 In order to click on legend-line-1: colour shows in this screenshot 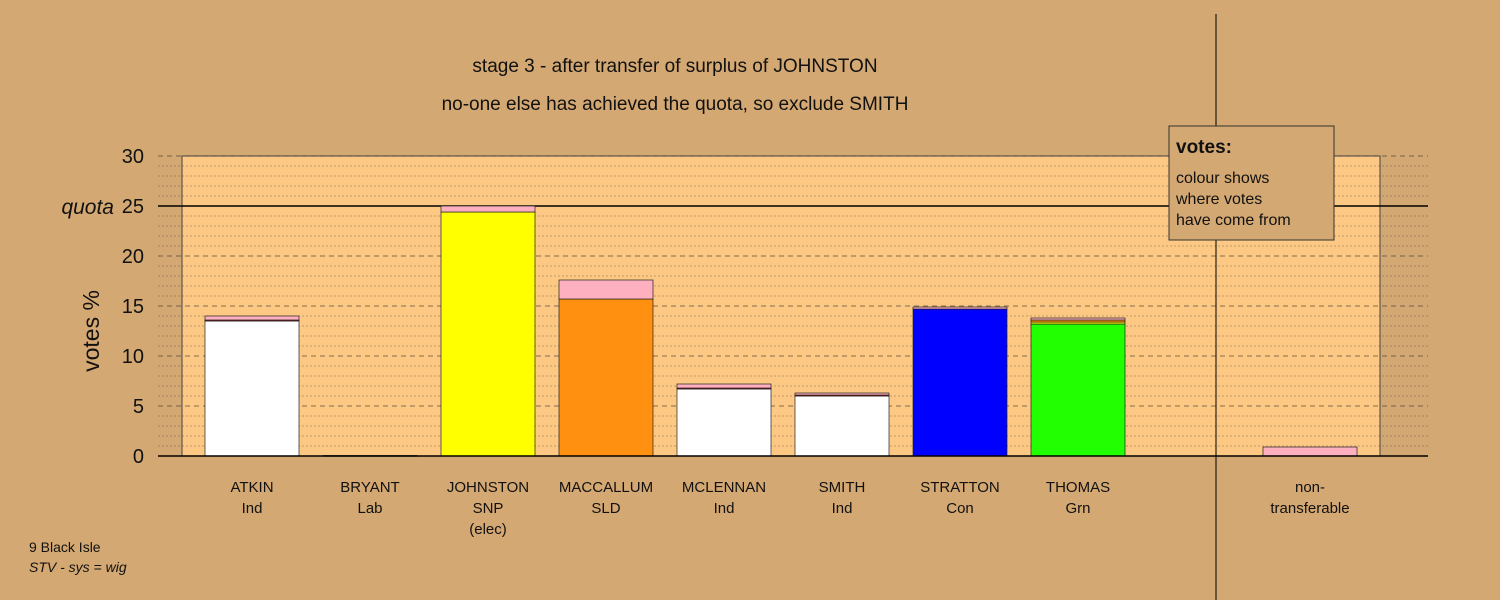, I will do `click(1222, 178)`.